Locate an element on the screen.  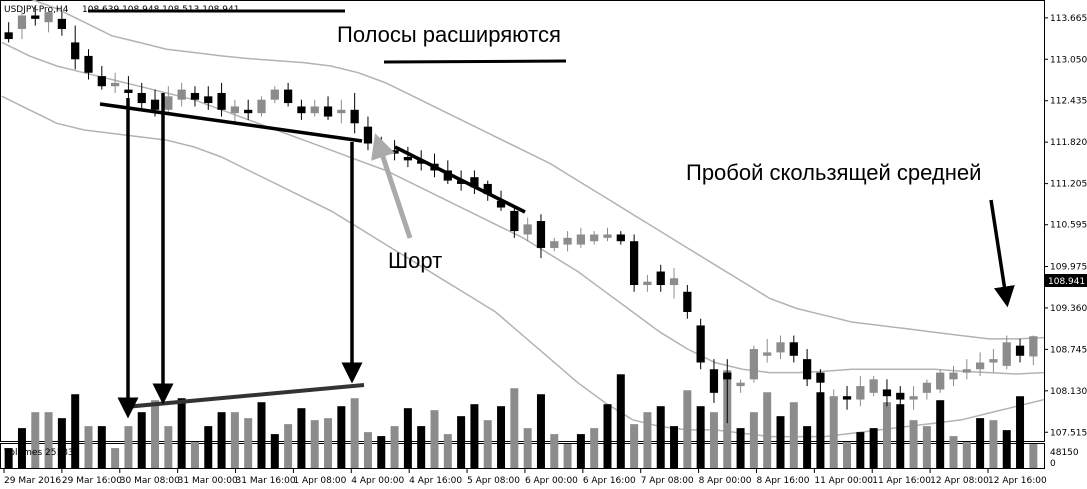
time-tick-label: 12 Apr 16:00 is located at coordinates (1017, 481).